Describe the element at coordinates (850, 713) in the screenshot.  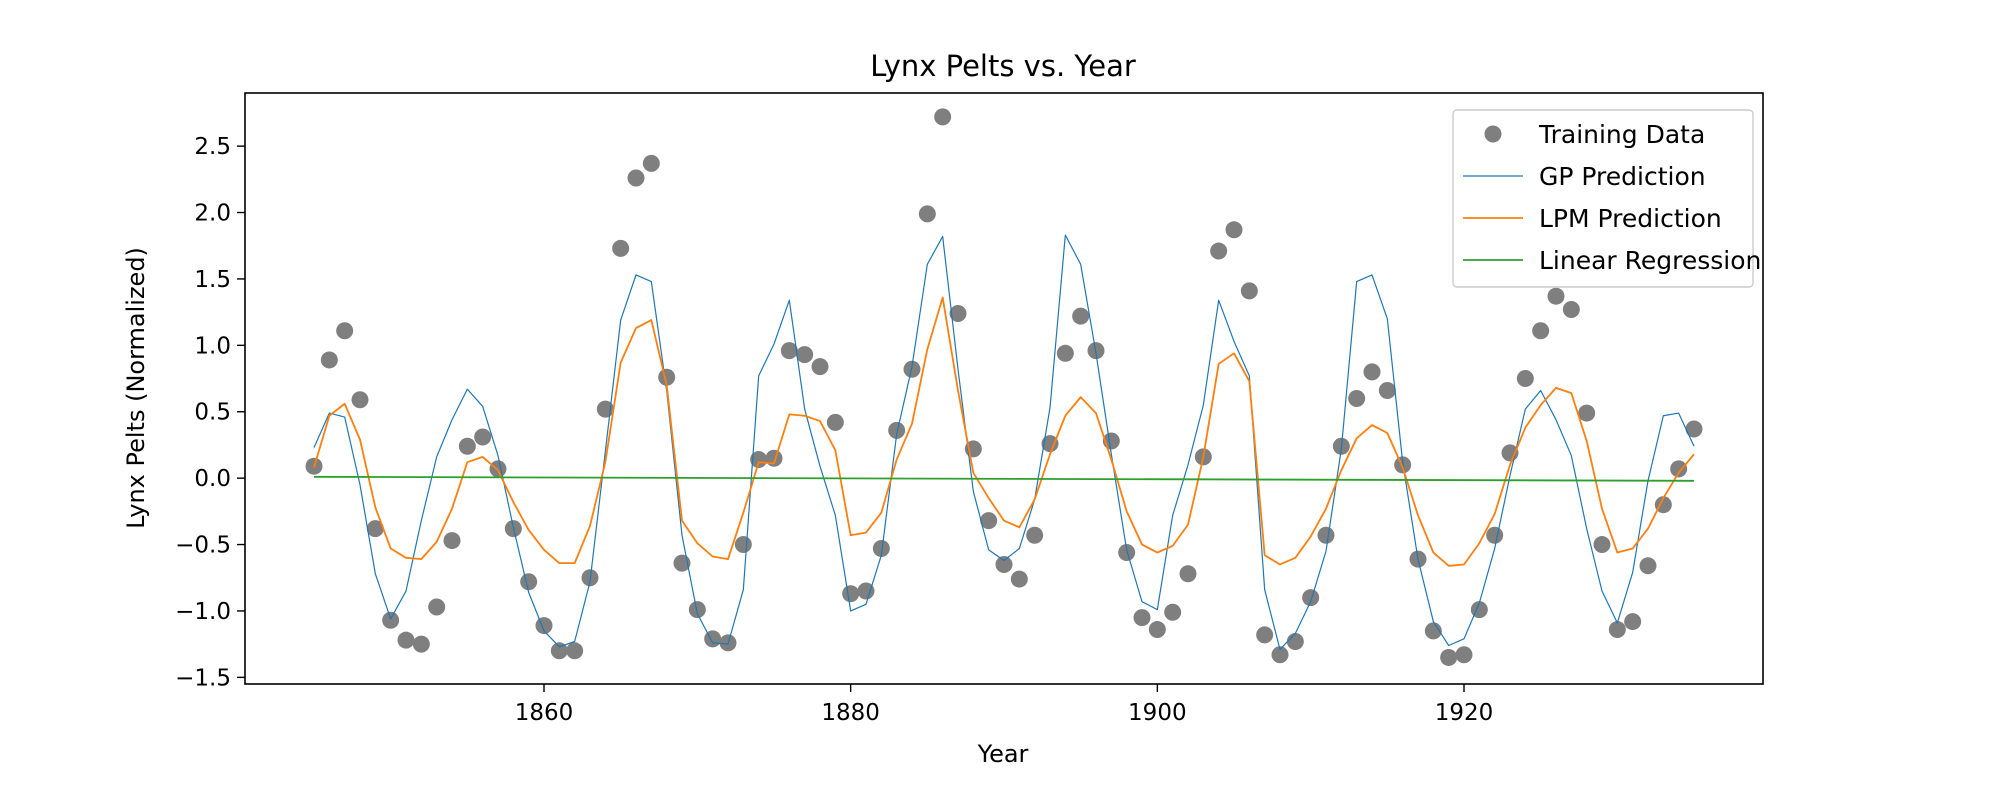
I see `x-tick-label: 1880` at that location.